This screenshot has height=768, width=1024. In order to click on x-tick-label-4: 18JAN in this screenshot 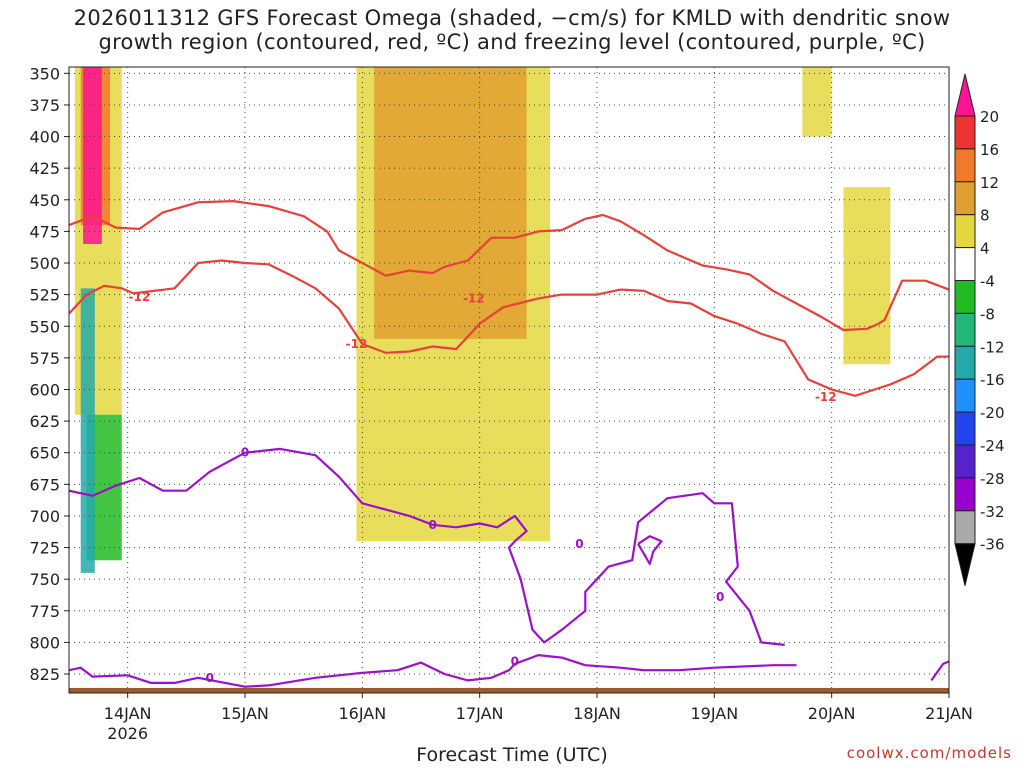, I will do `click(597, 713)`.